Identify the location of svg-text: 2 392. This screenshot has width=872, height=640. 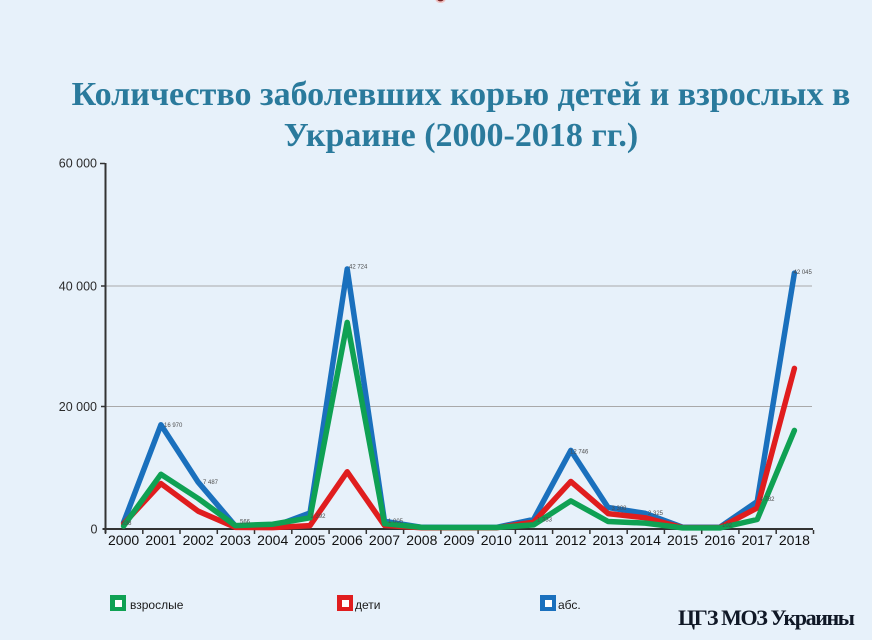
(319, 517).